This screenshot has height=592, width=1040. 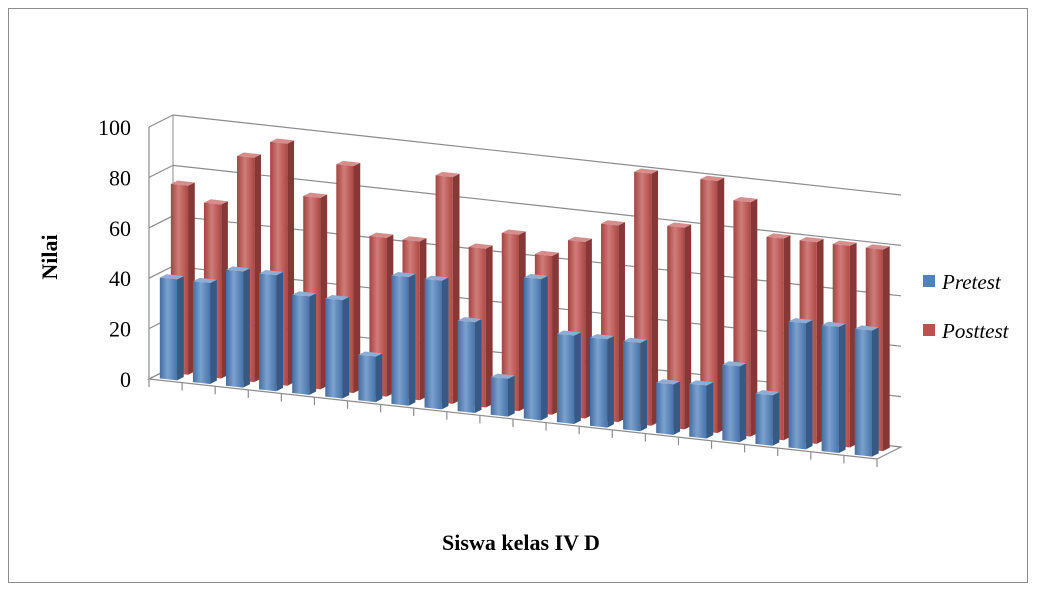 I want to click on x-axis-title: Siswa kelas IV D, so click(x=521, y=542).